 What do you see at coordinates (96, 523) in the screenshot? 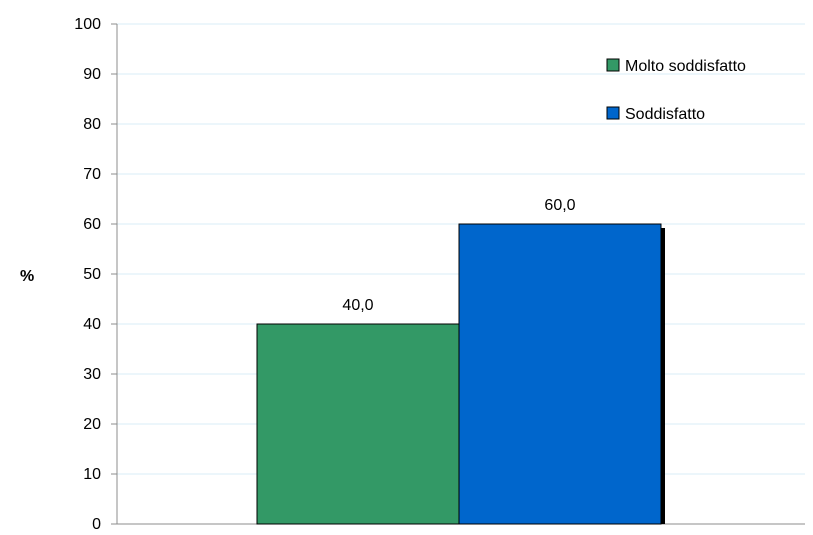
I see `y-tick-label: 0` at bounding box center [96, 523].